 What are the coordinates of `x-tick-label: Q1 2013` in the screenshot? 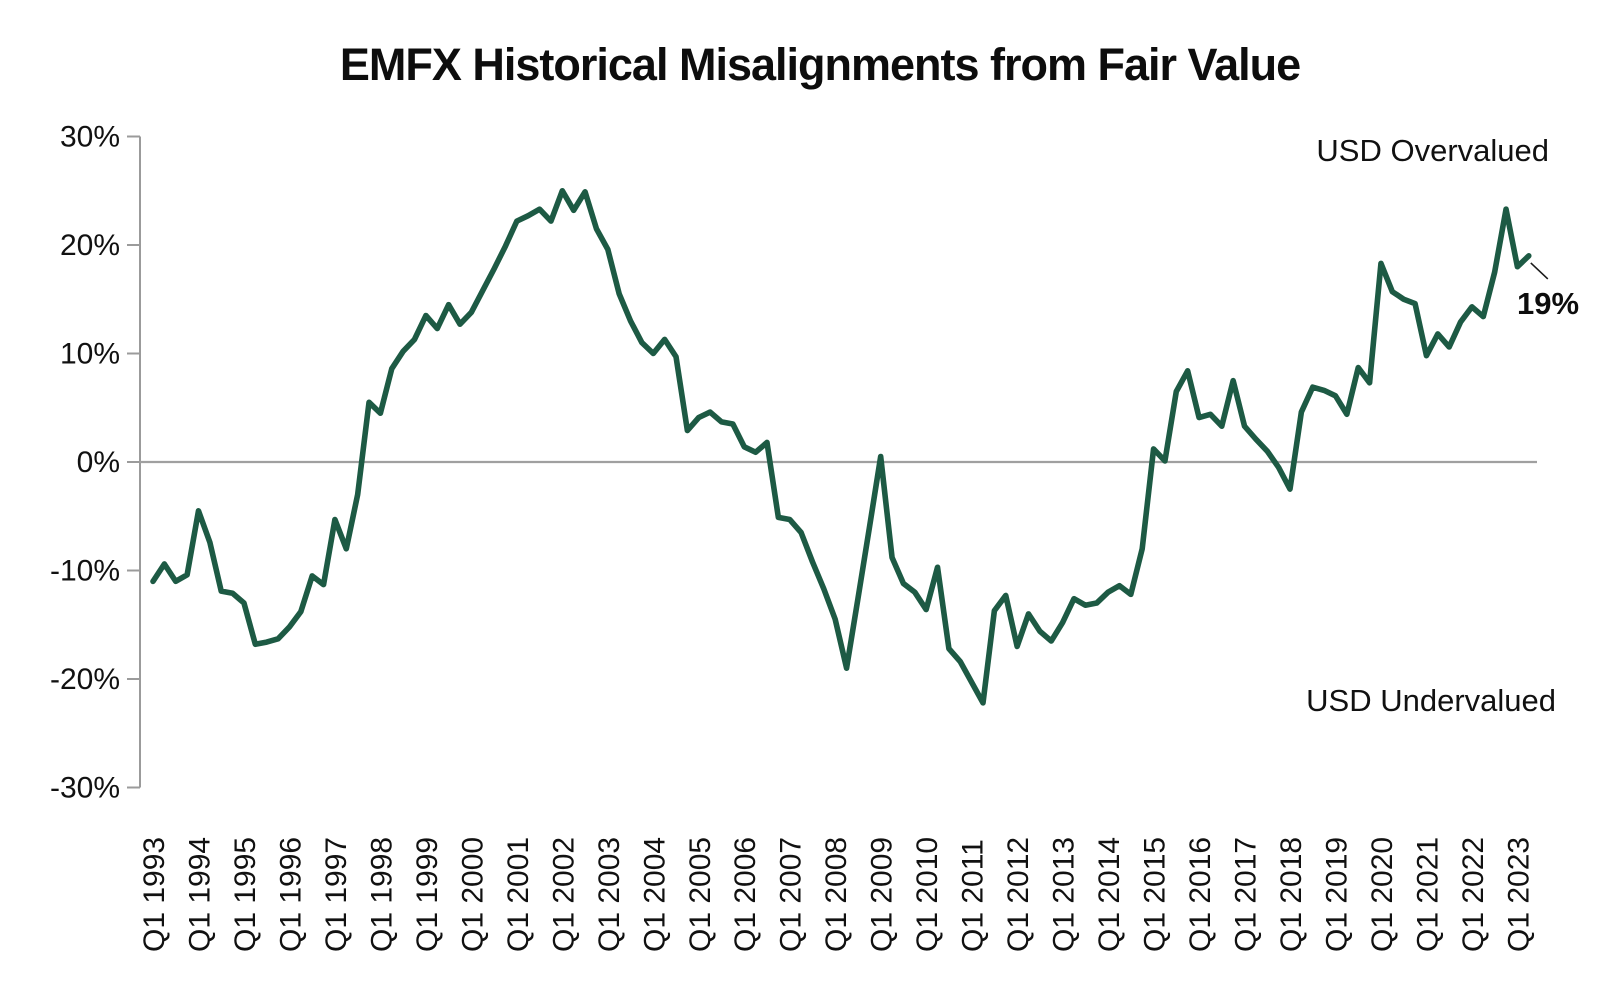 It's located at (1064, 894).